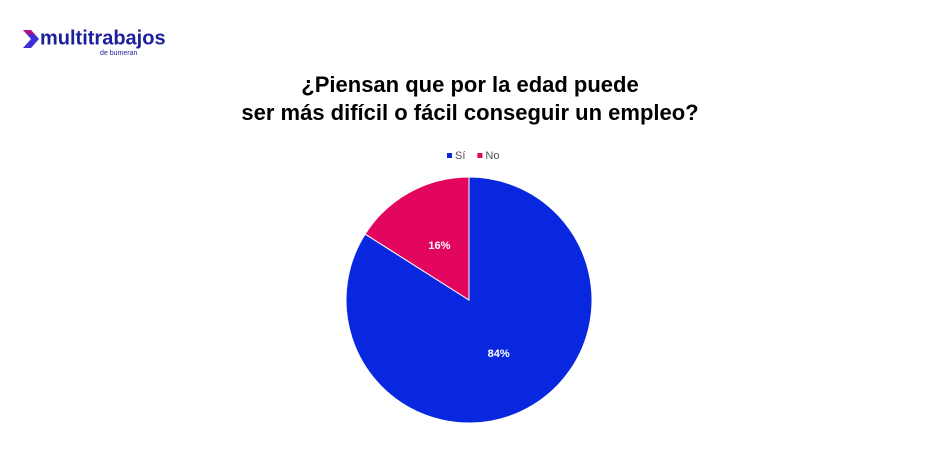 The width and height of the screenshot is (941, 456). What do you see at coordinates (469, 84) in the screenshot?
I see `chart-title: ¿Piensan que por la edad puede` at bounding box center [469, 84].